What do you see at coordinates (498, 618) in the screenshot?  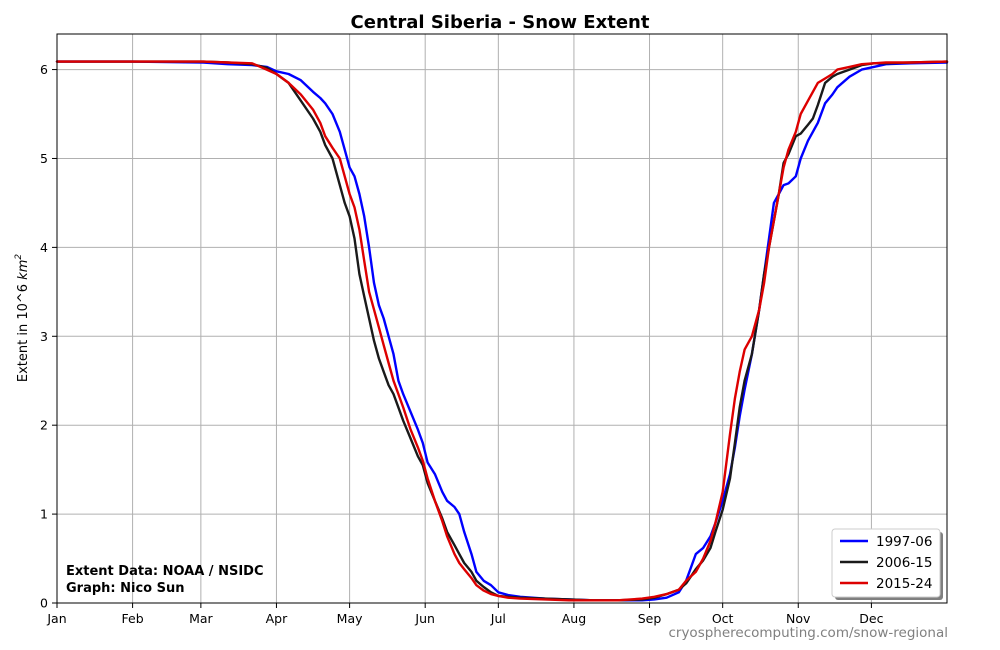 I see `x-tick-label: Jul` at bounding box center [498, 618].